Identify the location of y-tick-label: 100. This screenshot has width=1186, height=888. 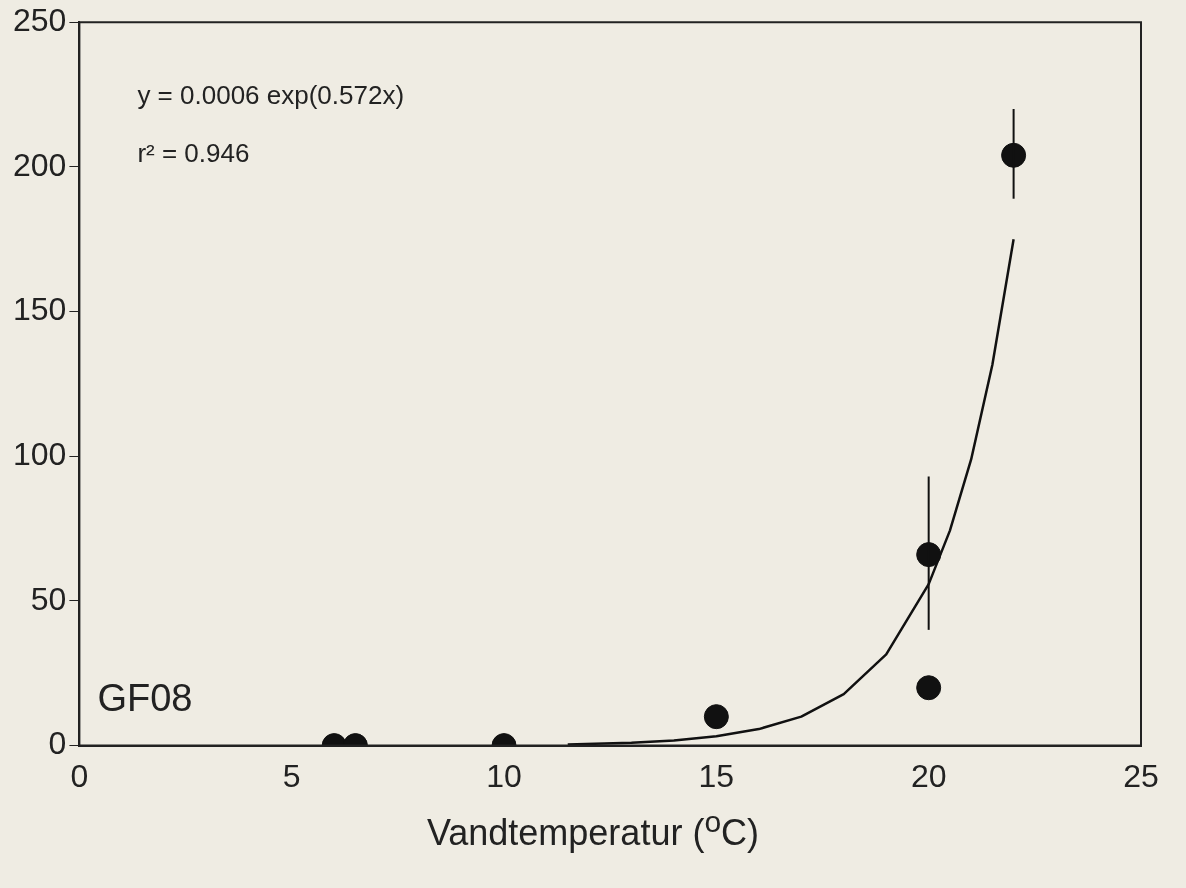
(40, 454).